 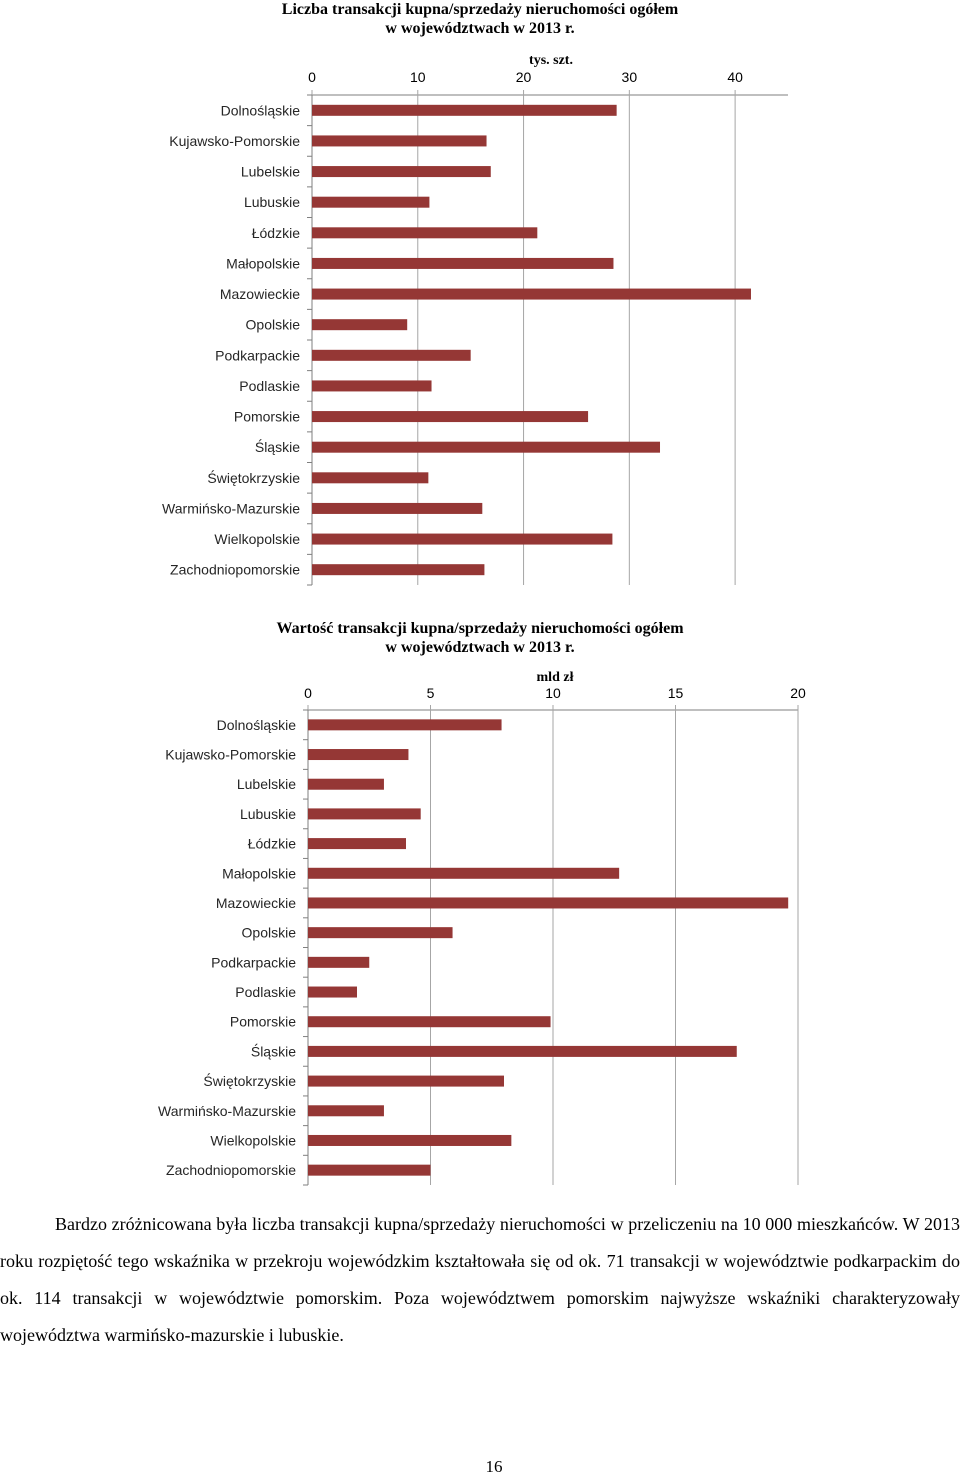 I want to click on chart1-category-label: Podlaskie, so click(x=269, y=386).